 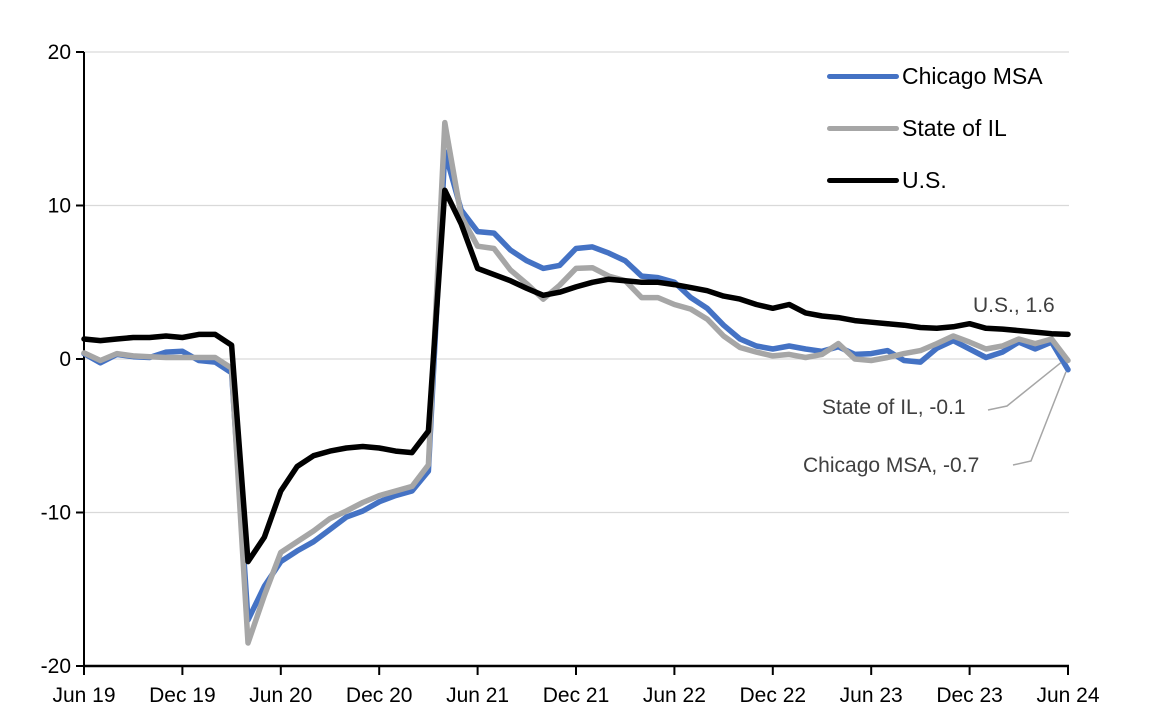 What do you see at coordinates (894, 407) in the screenshot?
I see `annotation-state-of-il: State of IL, -0.1` at bounding box center [894, 407].